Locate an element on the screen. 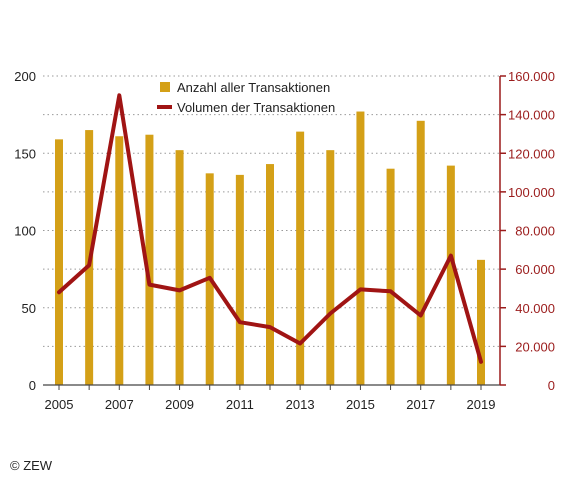  x-axis-tick-label: 2009 is located at coordinates (179, 404).